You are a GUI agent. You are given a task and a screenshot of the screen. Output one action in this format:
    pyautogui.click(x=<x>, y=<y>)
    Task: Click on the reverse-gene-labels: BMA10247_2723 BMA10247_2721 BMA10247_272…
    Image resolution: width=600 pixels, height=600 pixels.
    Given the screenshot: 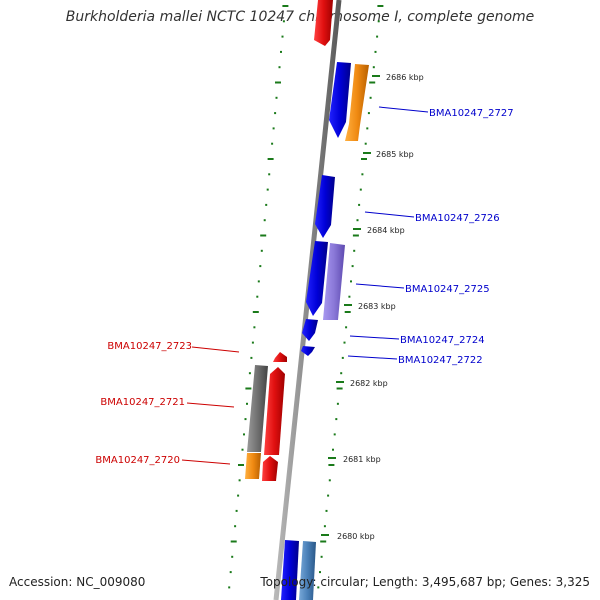 What is the action you would take?
    pyautogui.click(x=167, y=403)
    